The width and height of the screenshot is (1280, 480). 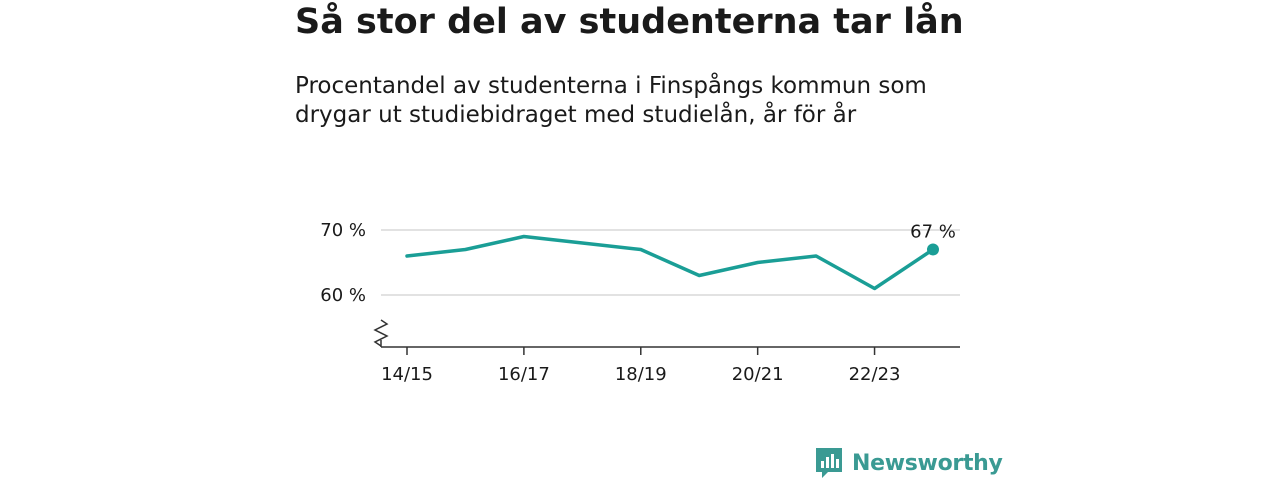 I want to click on grid-lines, so click(x=670, y=262).